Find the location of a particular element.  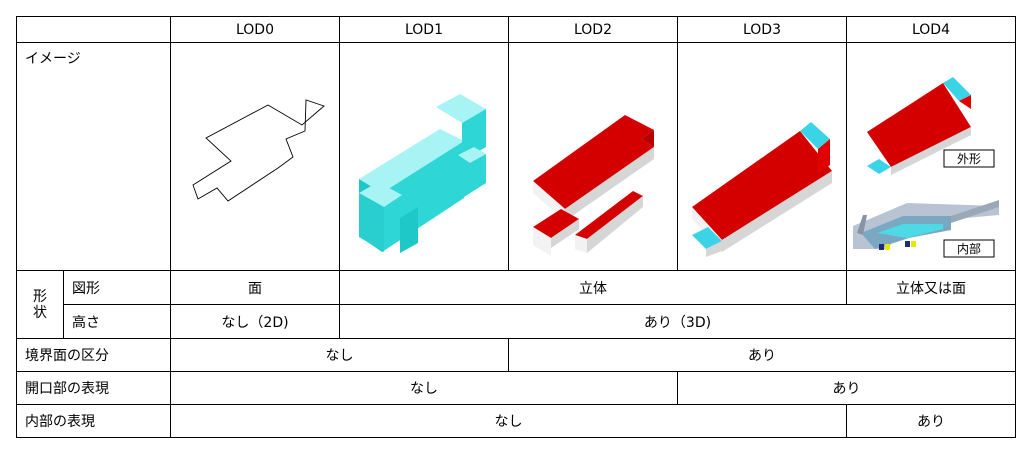

lod0-footprint-image is located at coordinates (258, 150).